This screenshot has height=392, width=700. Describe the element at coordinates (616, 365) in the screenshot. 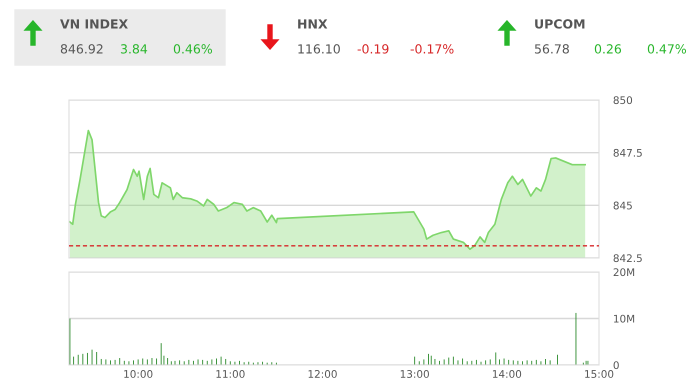

I see `y-tick-label: 0` at that location.